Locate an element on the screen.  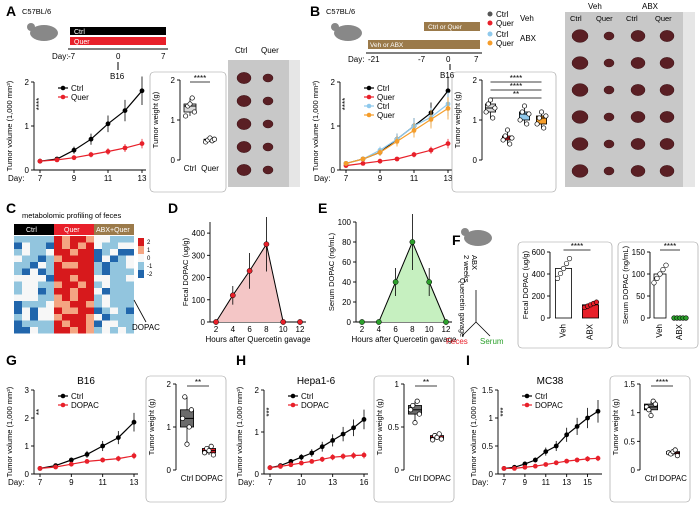
feces-label: Feces is located at coordinates (457, 341).